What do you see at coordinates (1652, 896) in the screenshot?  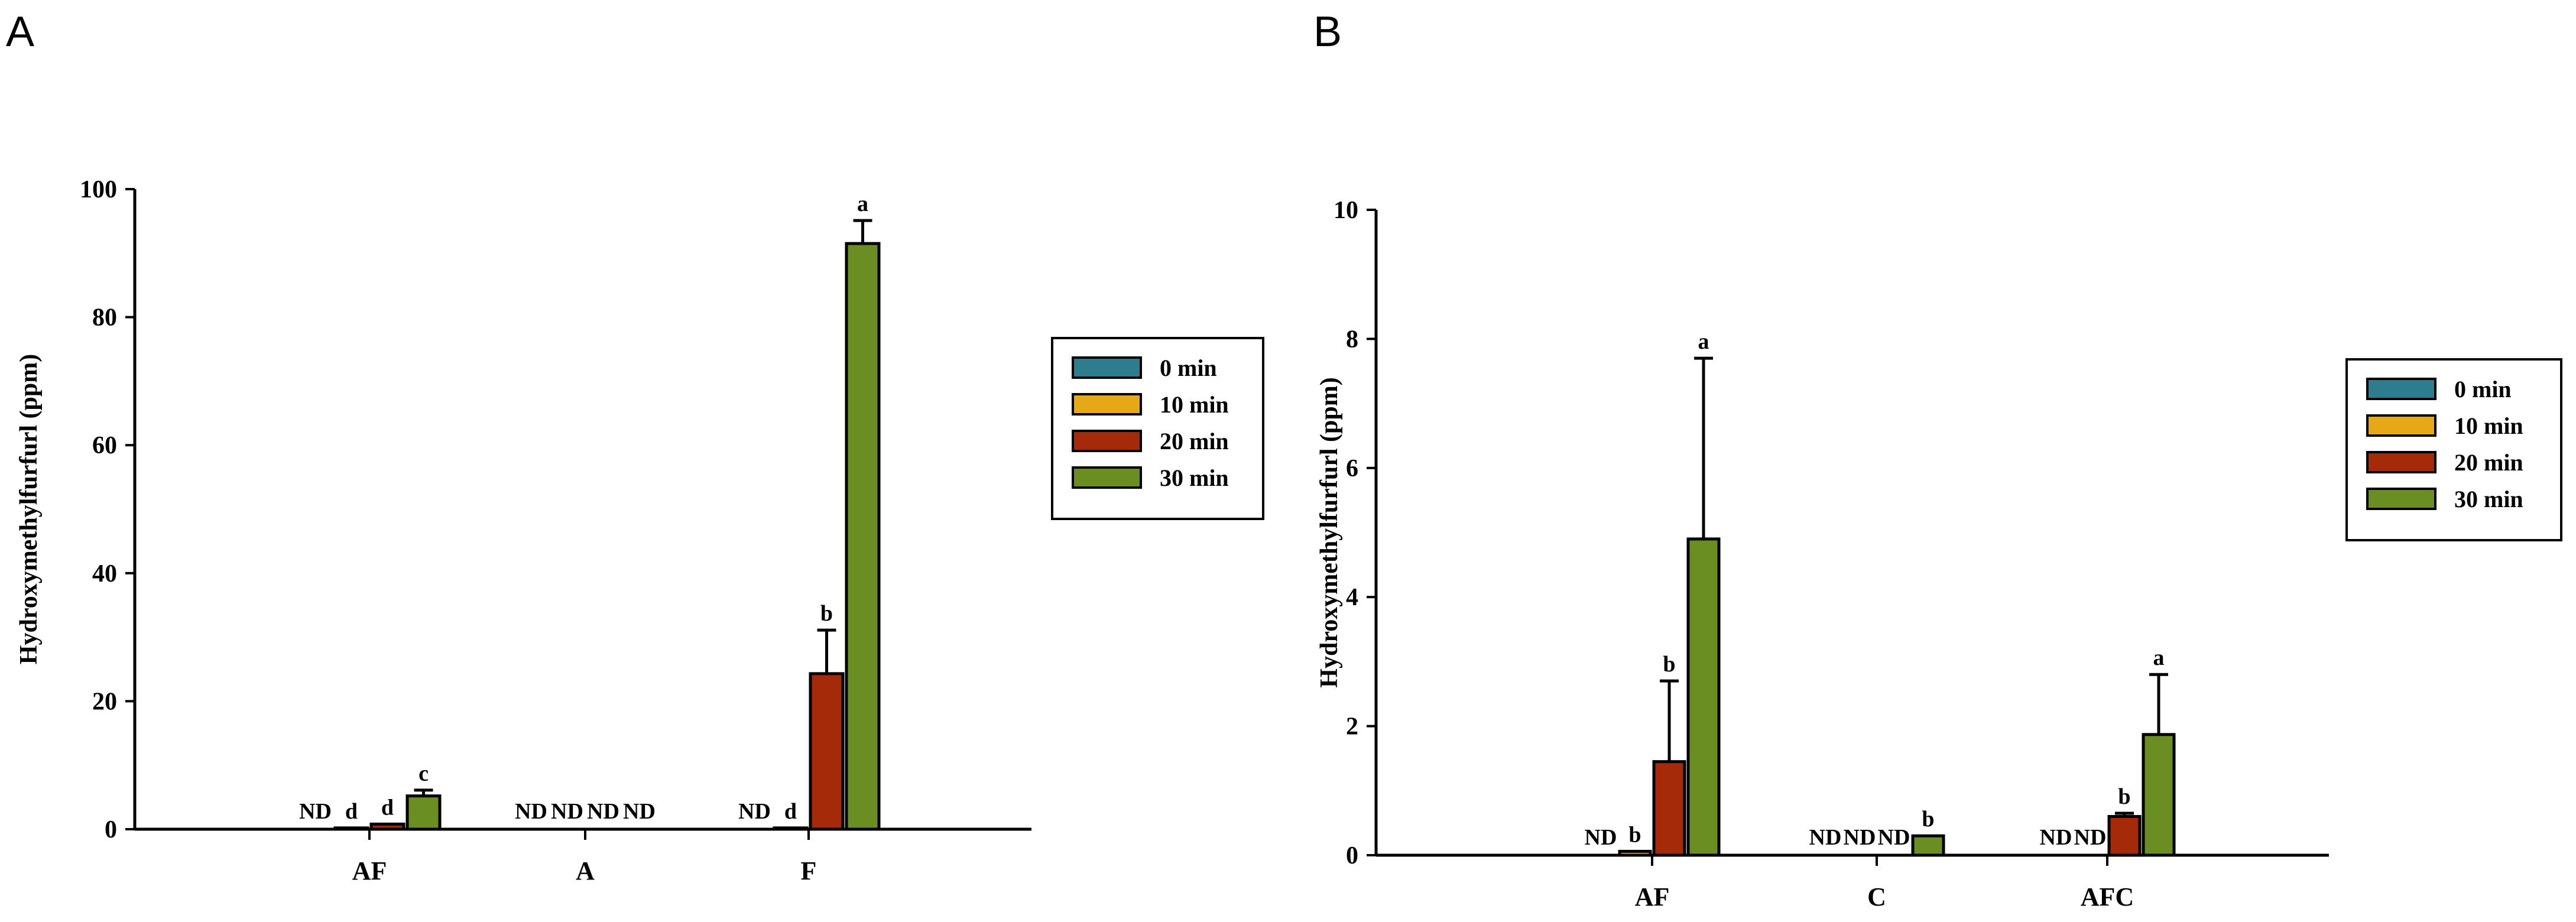 I see `x-tick-label-b: AF` at bounding box center [1652, 896].